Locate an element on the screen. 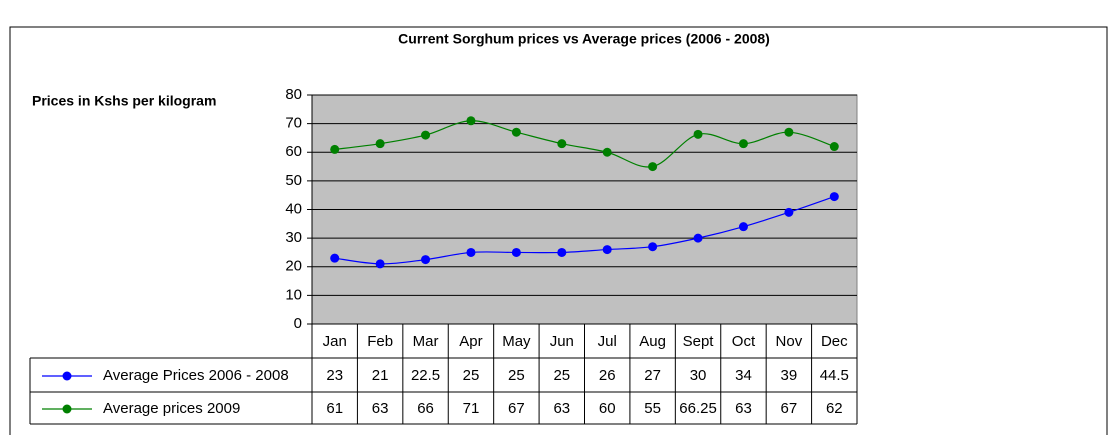  x-tick-label: Jun is located at coordinates (562, 341).